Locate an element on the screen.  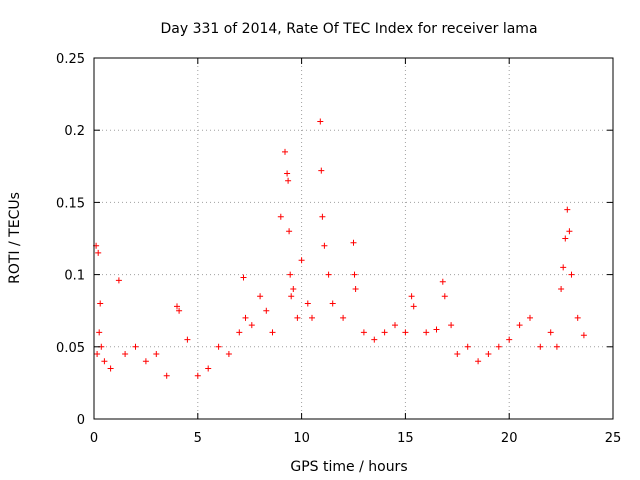
x-tick-label: 20 is located at coordinates (509, 438).